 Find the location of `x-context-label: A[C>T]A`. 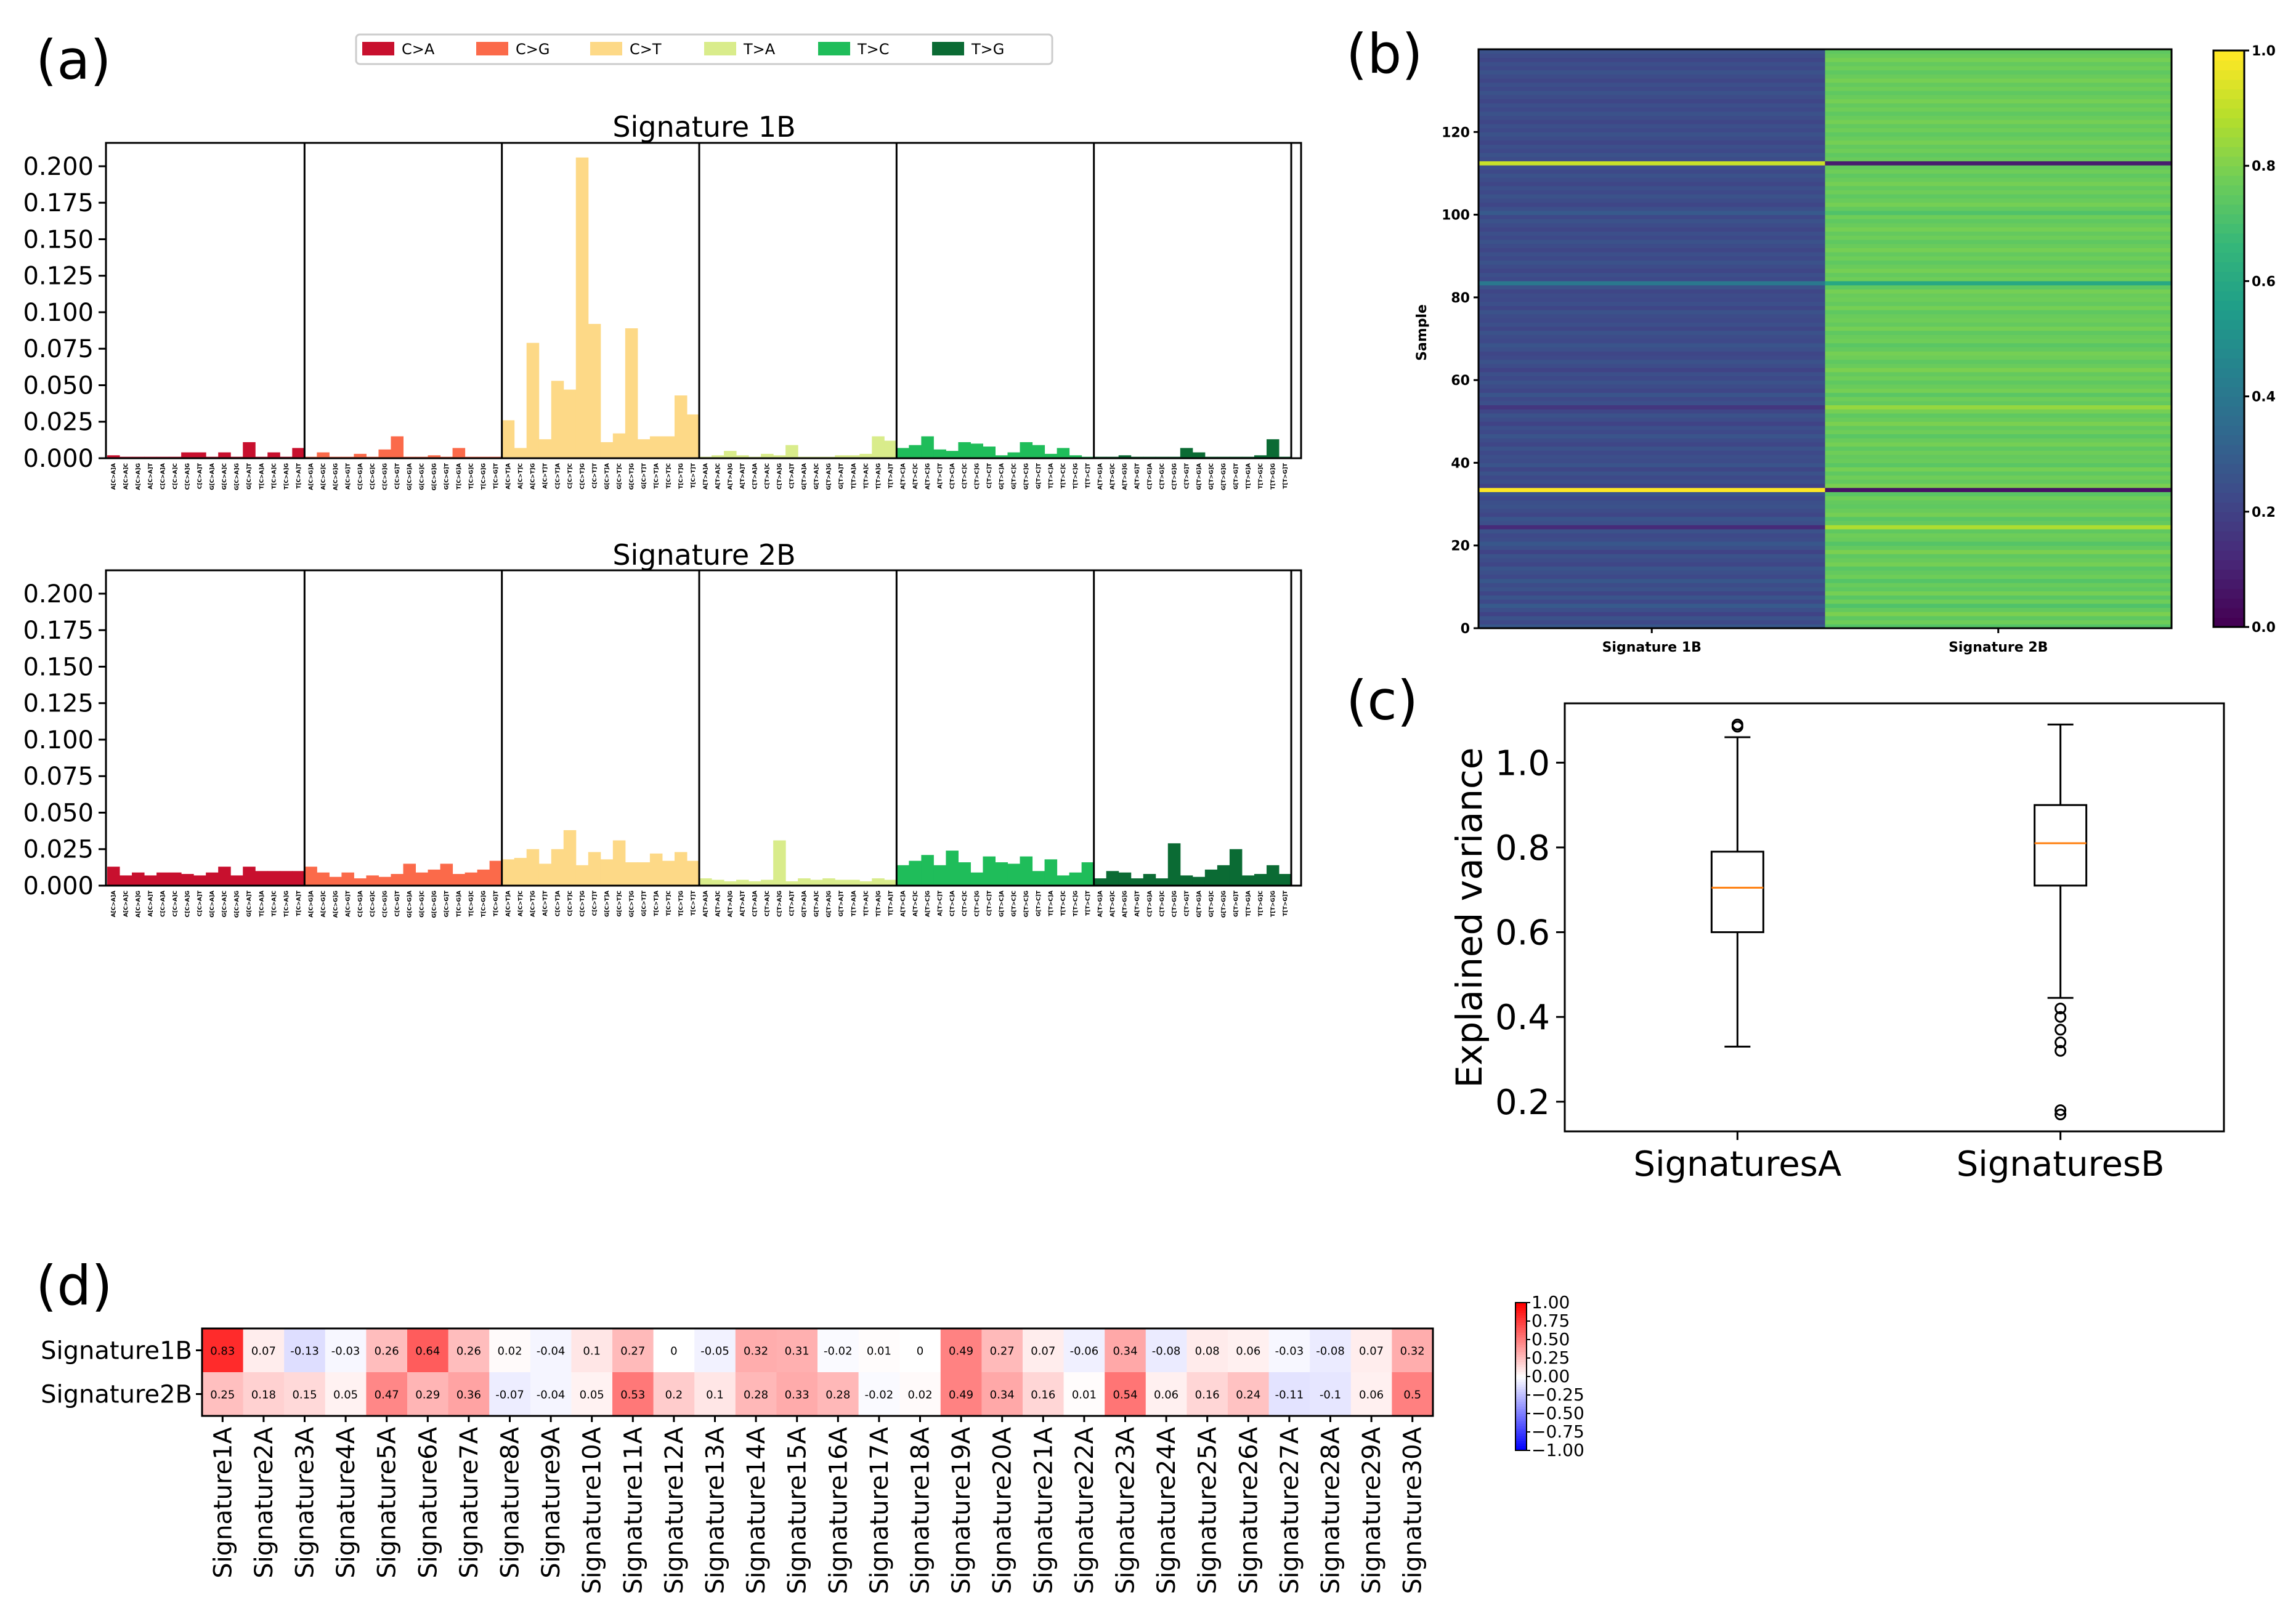

x-context-label: A[C>T]A is located at coordinates (509, 476).